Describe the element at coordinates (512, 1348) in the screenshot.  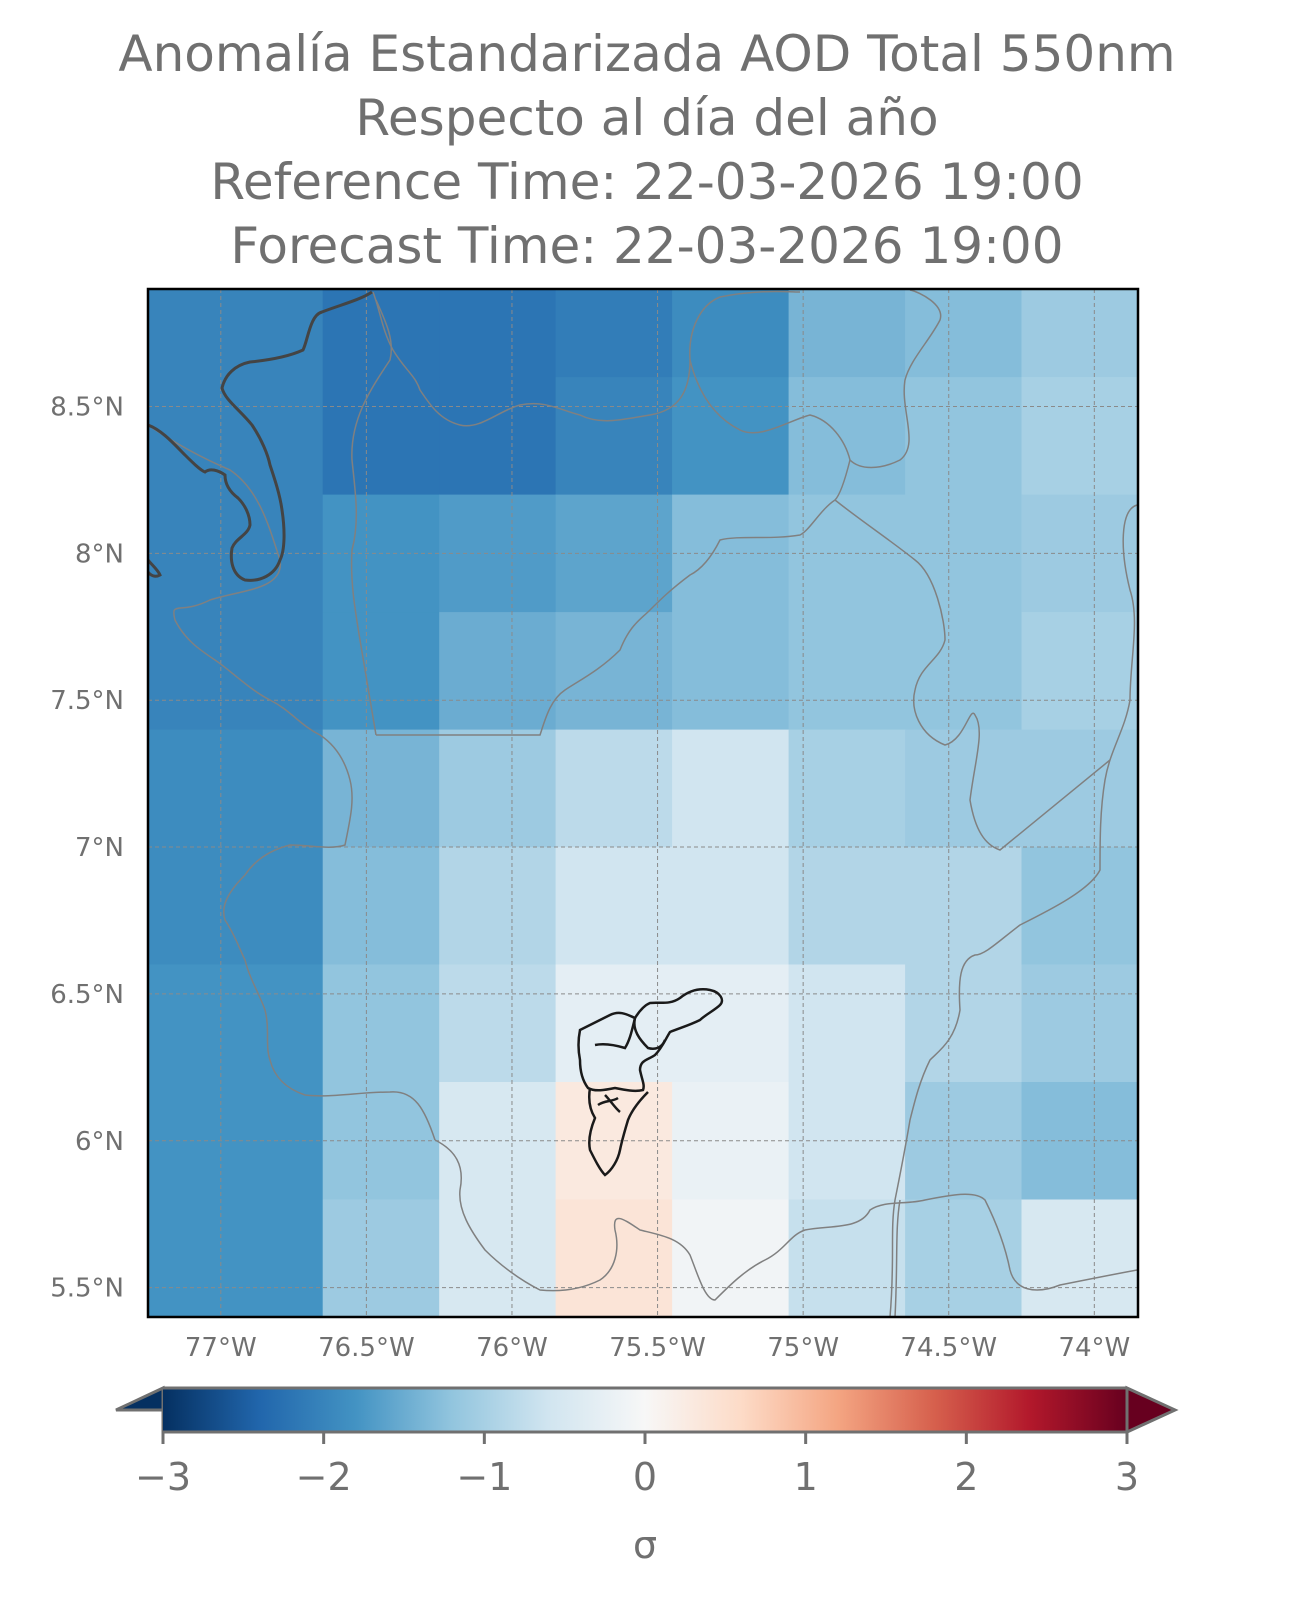
I see `lon-tick-label: 76°W` at that location.